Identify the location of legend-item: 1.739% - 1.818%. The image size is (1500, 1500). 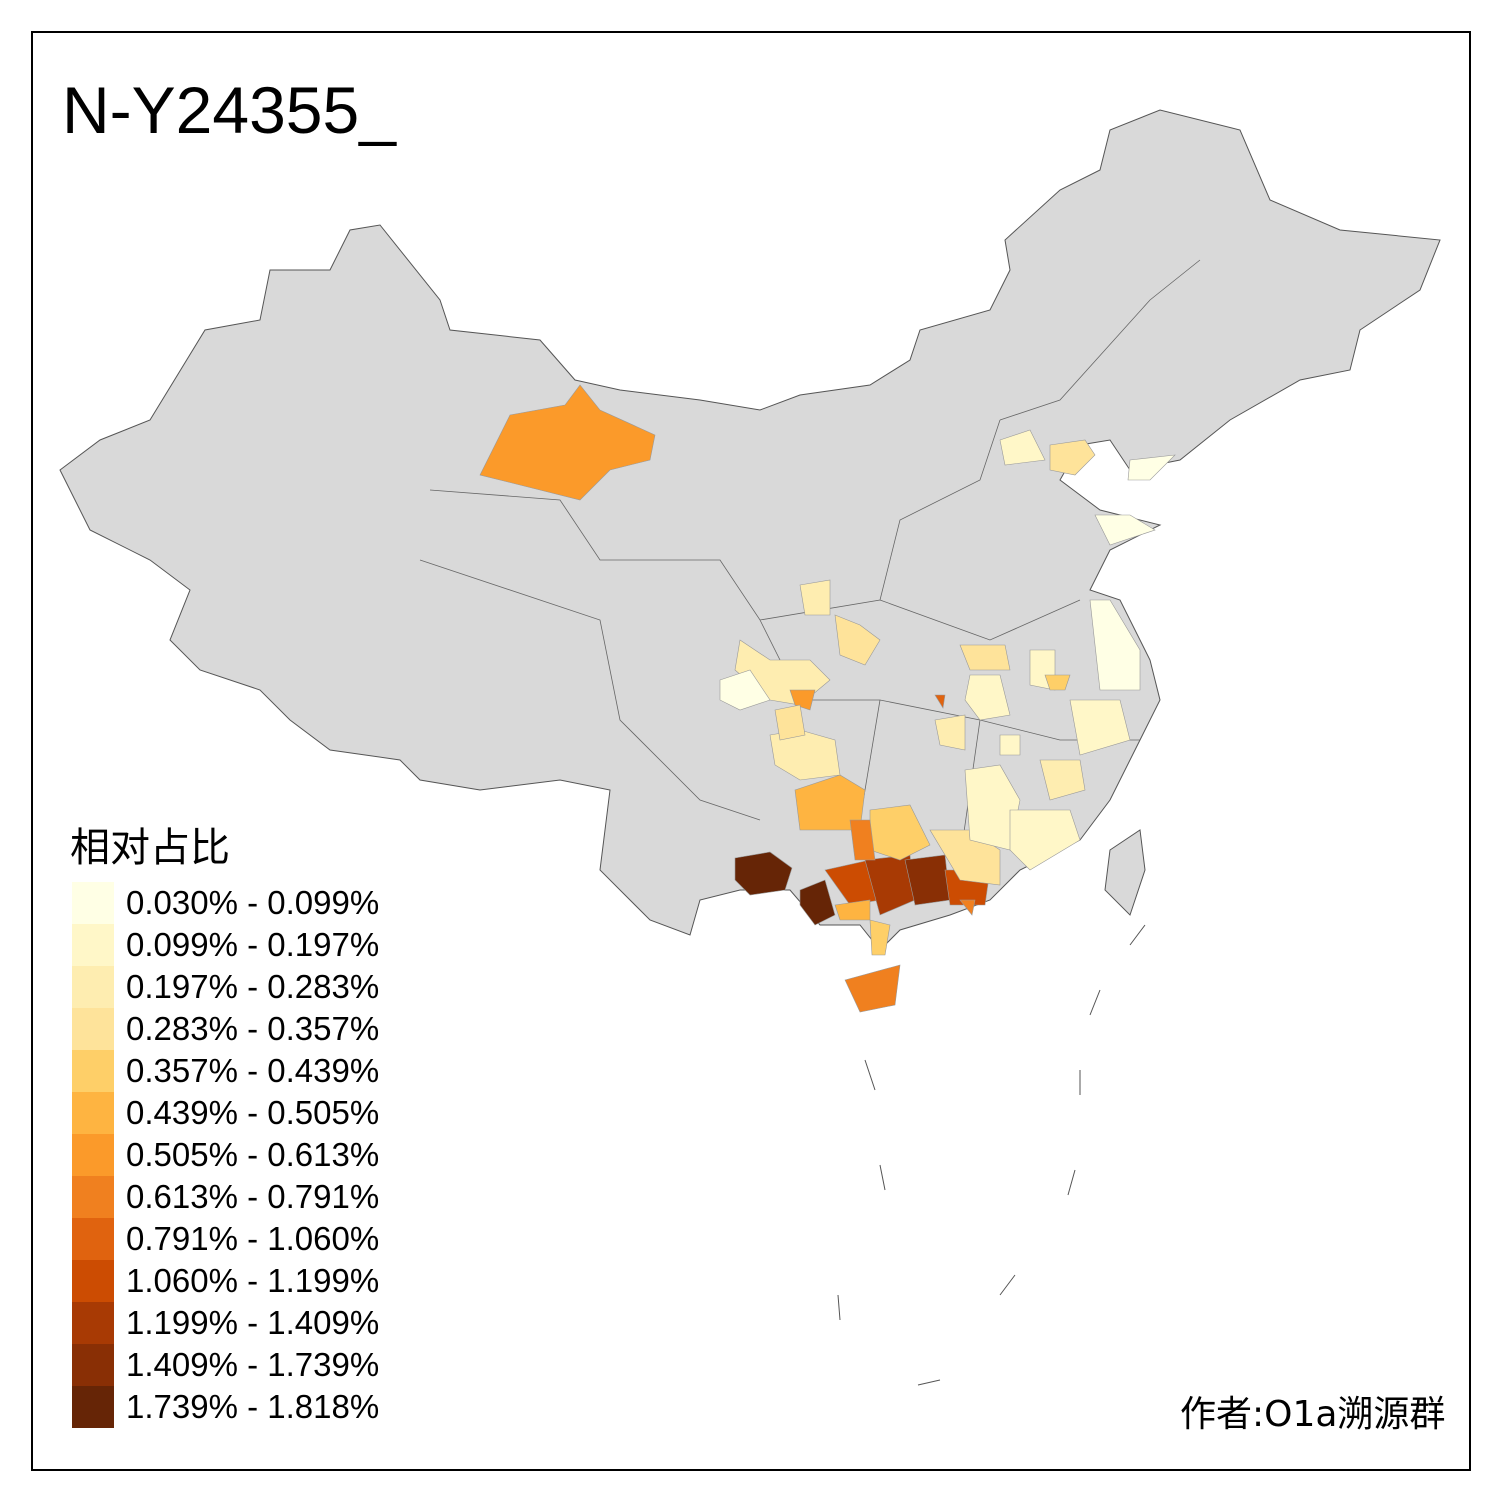
(225, 1407).